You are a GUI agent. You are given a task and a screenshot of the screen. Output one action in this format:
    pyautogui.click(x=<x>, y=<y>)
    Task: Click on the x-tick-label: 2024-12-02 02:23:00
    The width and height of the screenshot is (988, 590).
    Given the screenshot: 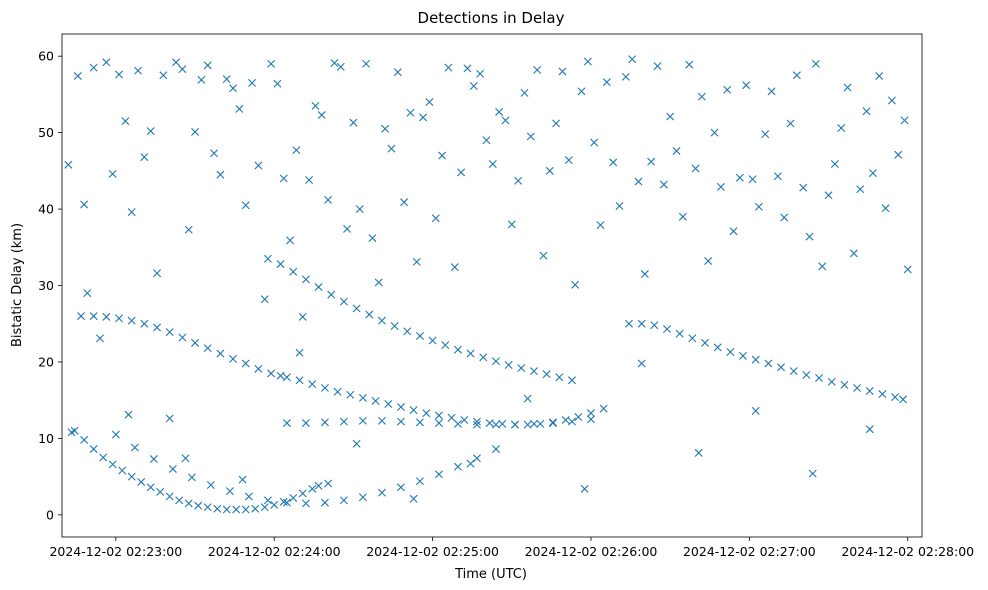 What is the action you would take?
    pyautogui.click(x=115, y=551)
    